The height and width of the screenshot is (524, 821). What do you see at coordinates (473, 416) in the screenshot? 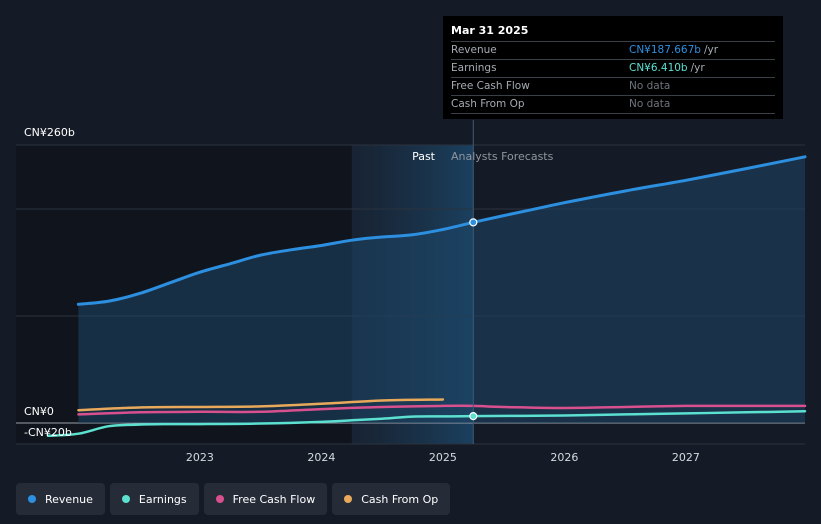
I see `marker-earnings` at bounding box center [473, 416].